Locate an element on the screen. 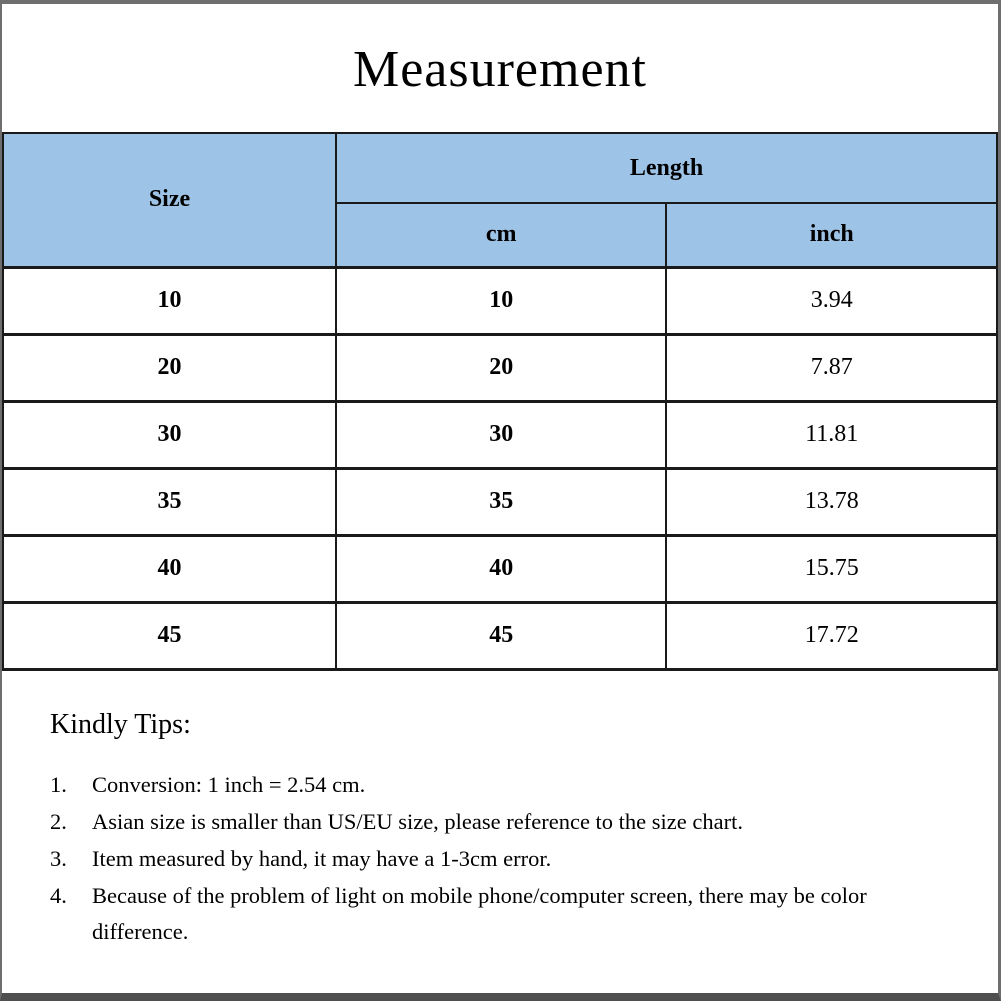 The height and width of the screenshot is (1001, 1001). table-row: 35 35 13.78 is located at coordinates (500, 501).